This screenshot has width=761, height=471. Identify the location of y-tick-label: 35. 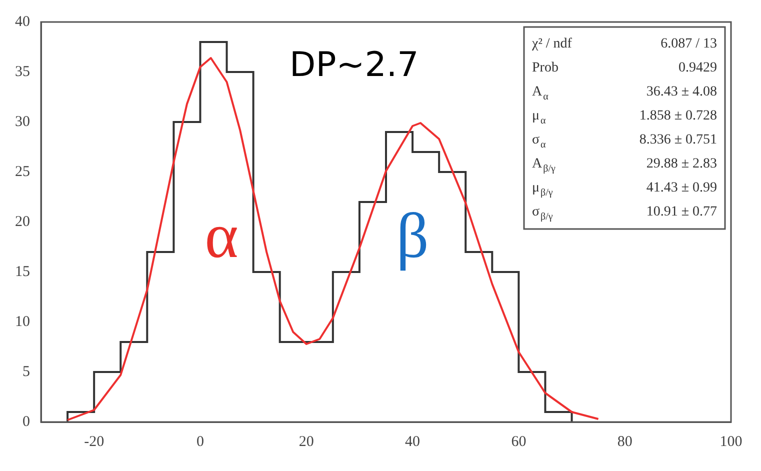
(22, 72).